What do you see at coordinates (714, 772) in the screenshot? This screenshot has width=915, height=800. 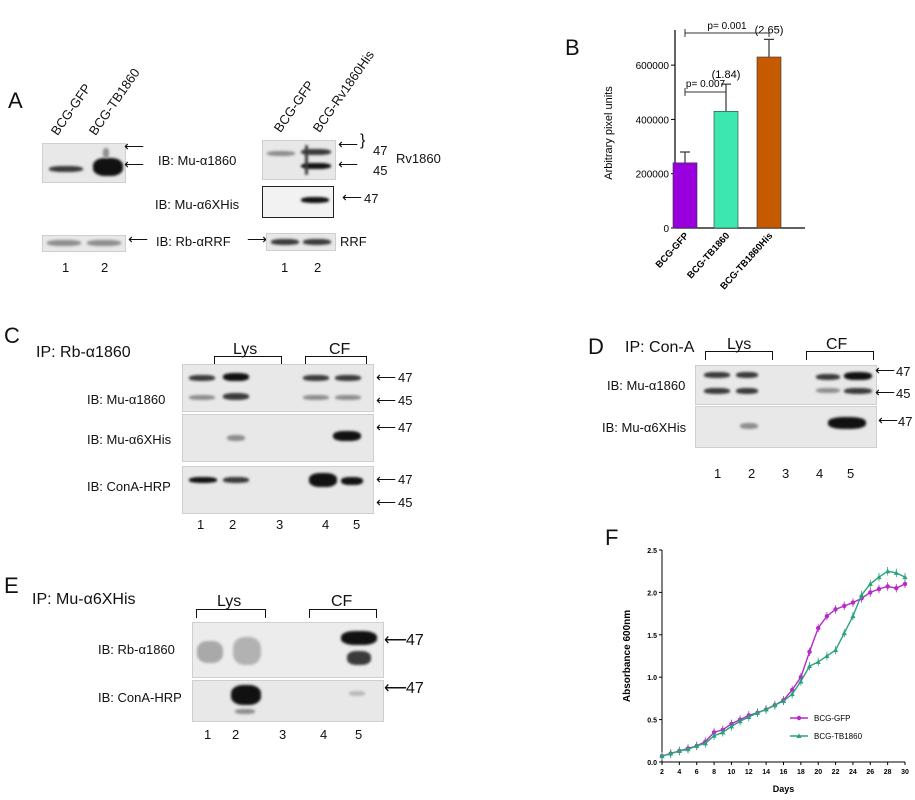 I see `x-tick-label: 8` at bounding box center [714, 772].